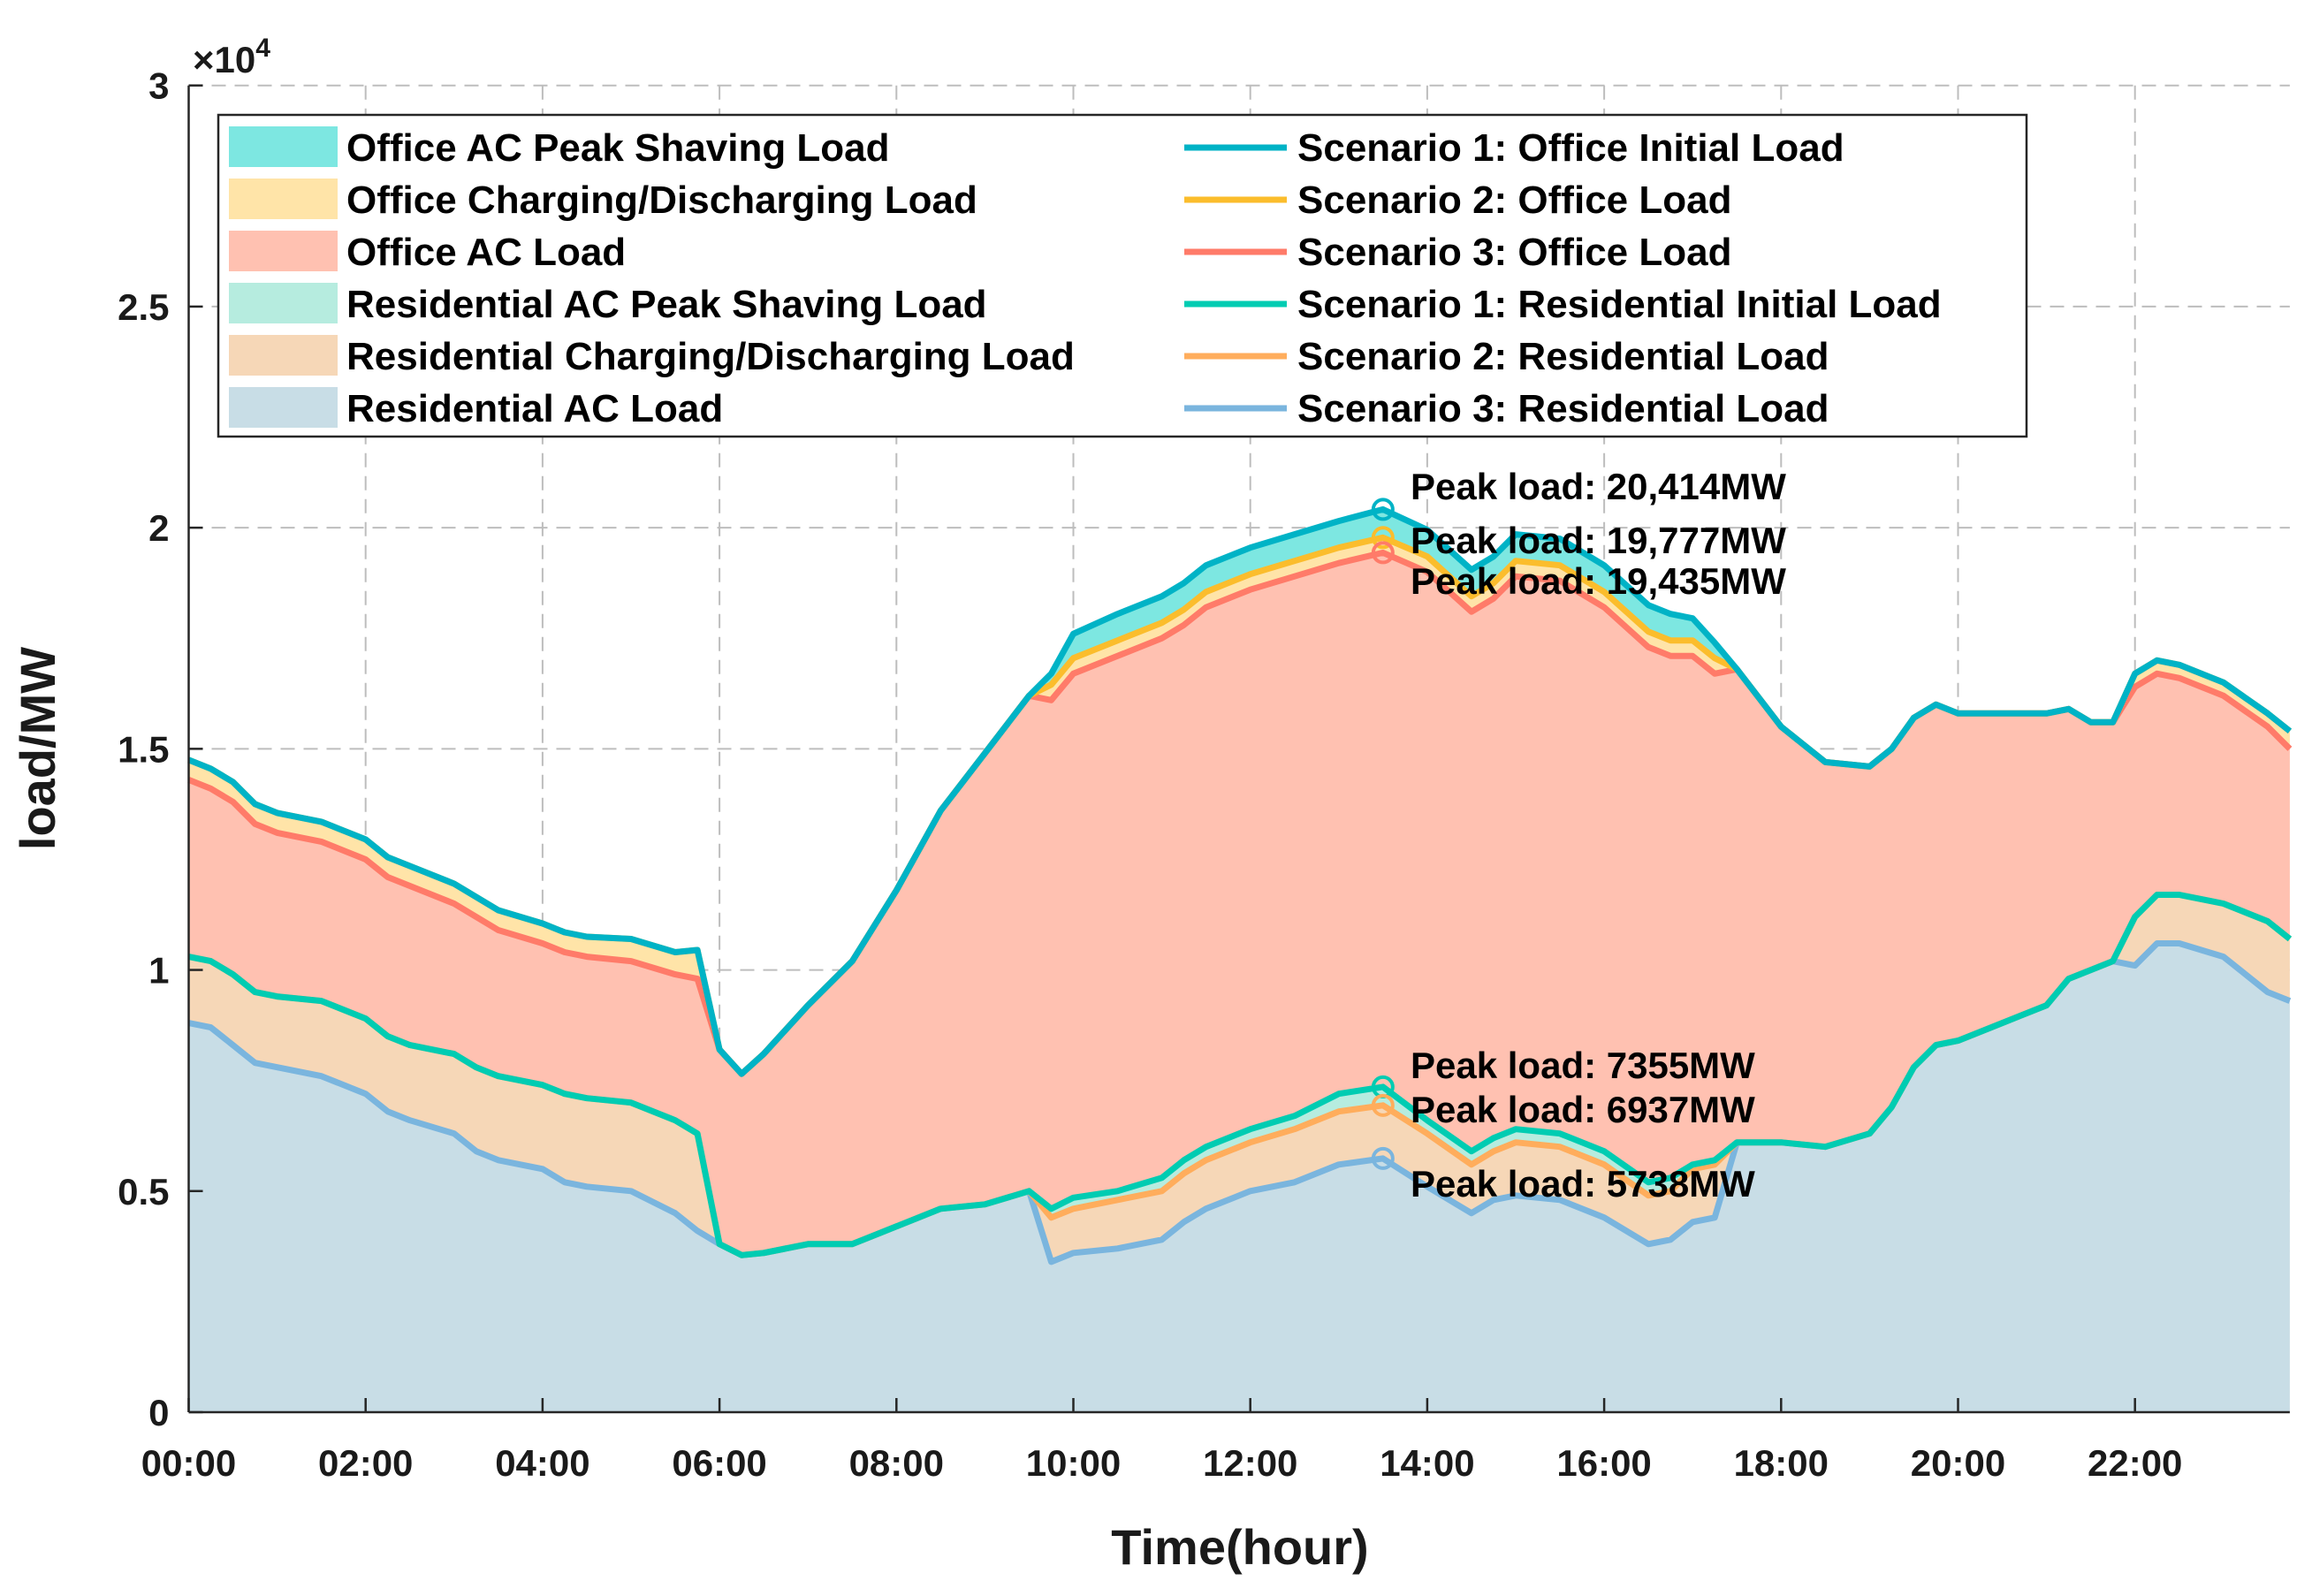  What do you see at coordinates (1583, 1109) in the screenshot?
I see `peak-label: Peak load: 6937MW` at bounding box center [1583, 1109].